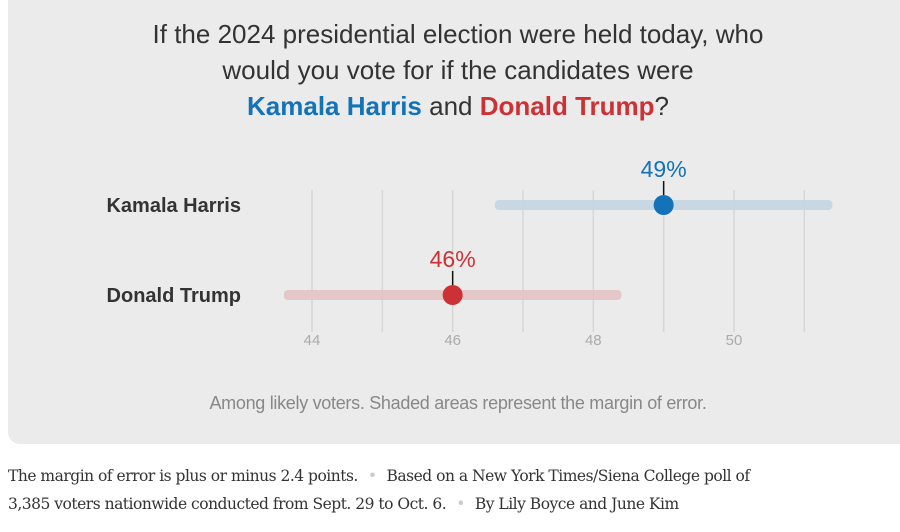 The image size is (900, 532). What do you see at coordinates (452, 340) in the screenshot?
I see `x-tick-label: 46` at bounding box center [452, 340].